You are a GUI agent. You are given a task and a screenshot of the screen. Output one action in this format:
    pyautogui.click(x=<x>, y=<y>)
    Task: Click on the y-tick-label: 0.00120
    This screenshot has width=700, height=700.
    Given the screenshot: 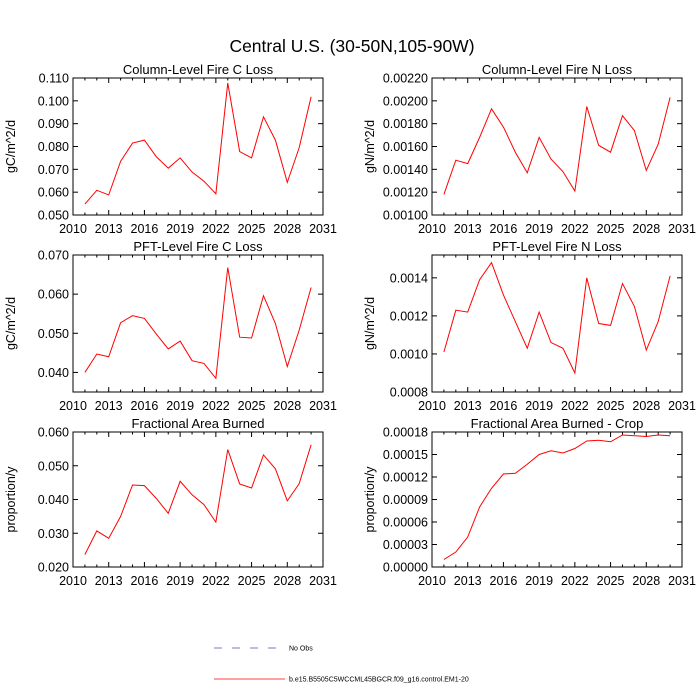 What is the action you would take?
    pyautogui.click(x=405, y=193)
    